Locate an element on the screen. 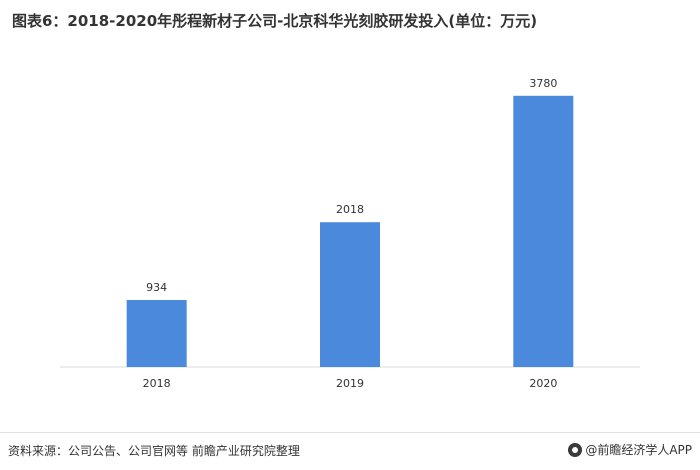 The width and height of the screenshot is (700, 470). brand-credit: @前瞻经济学人APP is located at coordinates (630, 449).